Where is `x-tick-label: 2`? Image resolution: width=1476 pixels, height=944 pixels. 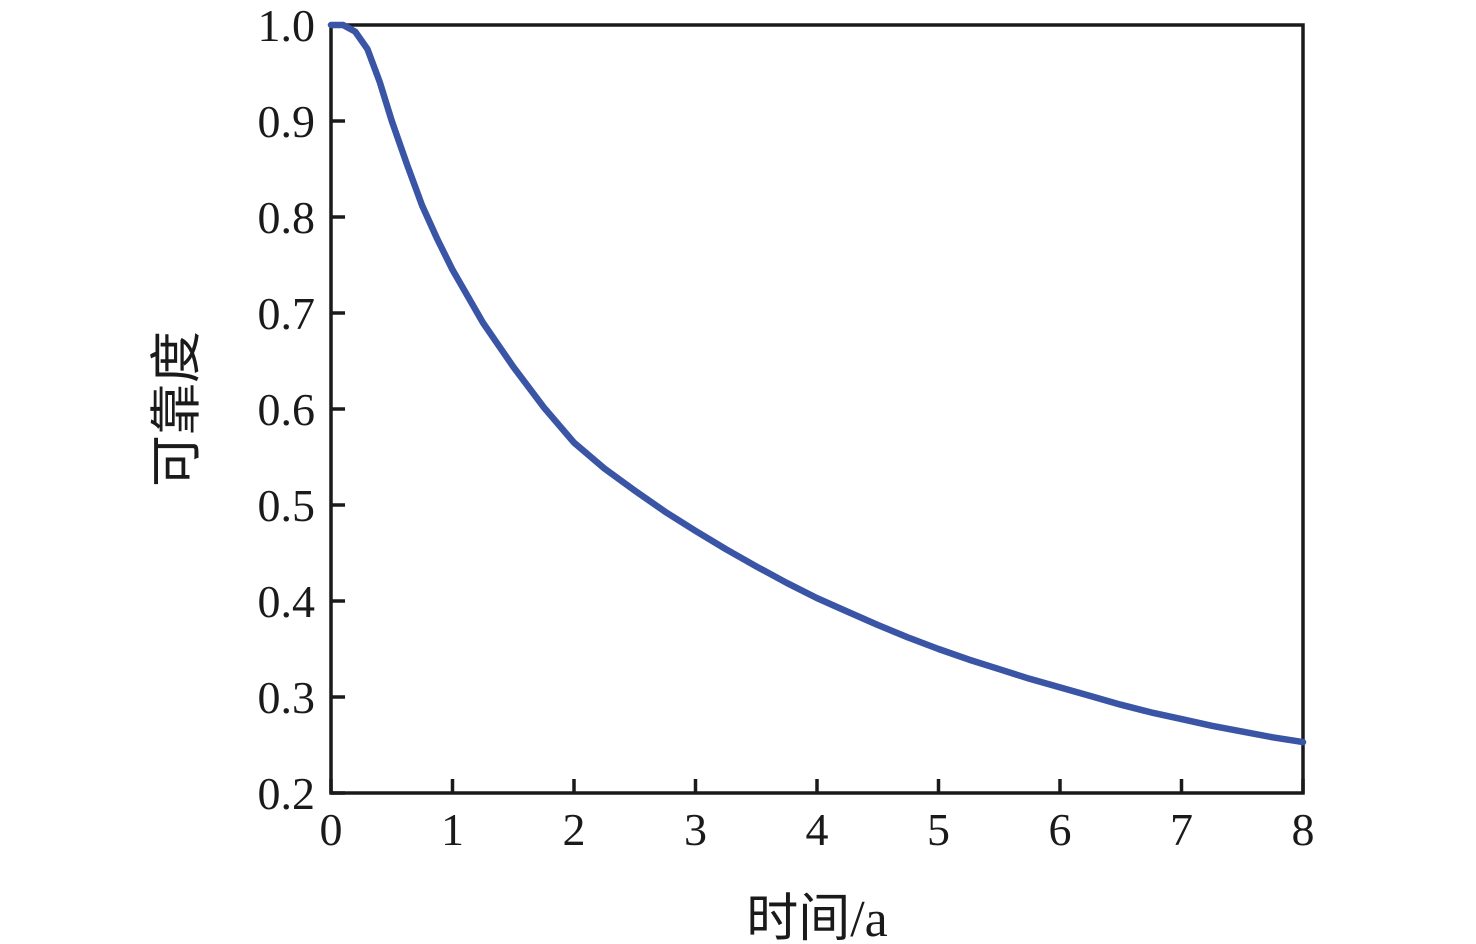
x-tick-label: 2 is located at coordinates (574, 829).